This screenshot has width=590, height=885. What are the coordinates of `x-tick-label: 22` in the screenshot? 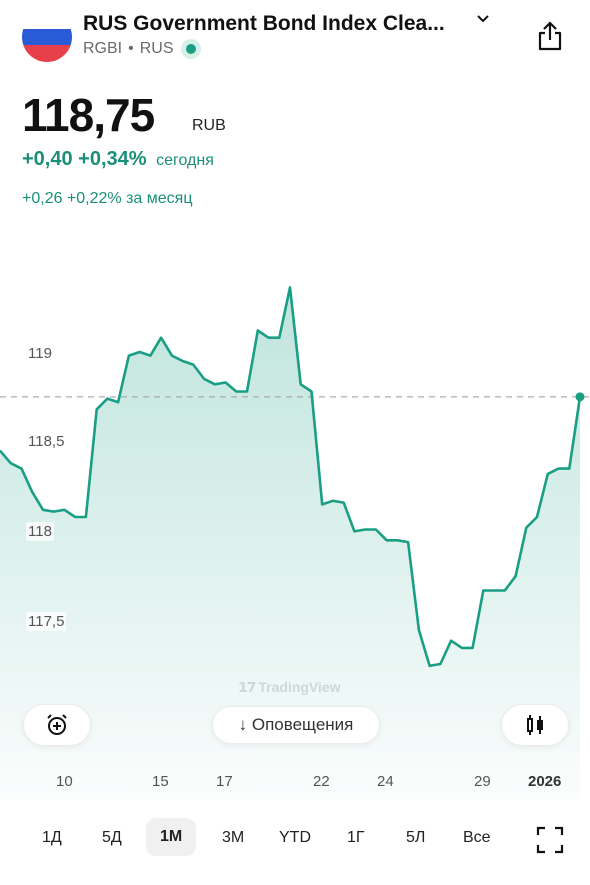 It's located at (321, 781).